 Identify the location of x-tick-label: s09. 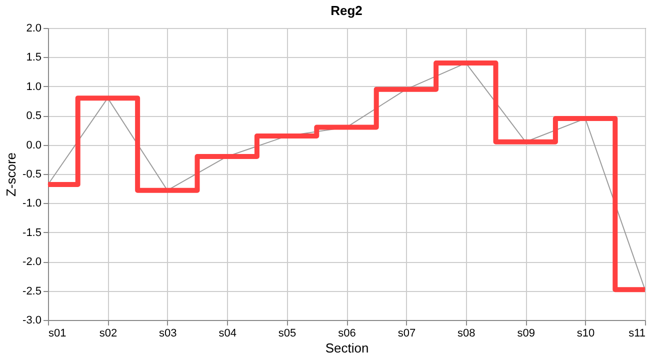
(526, 334).